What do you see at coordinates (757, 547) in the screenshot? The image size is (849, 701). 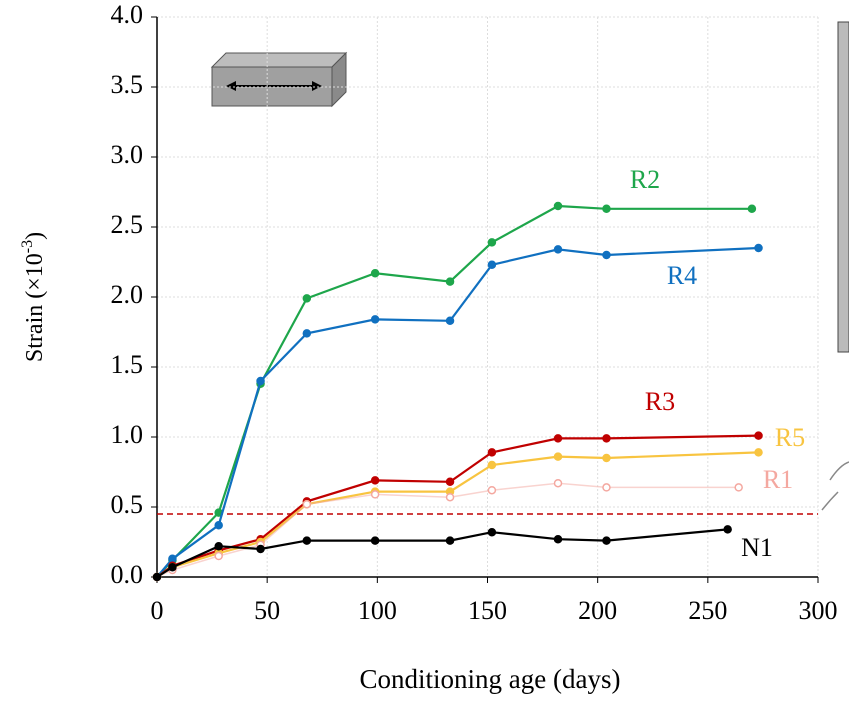 I see `series-label: N1` at bounding box center [757, 547].